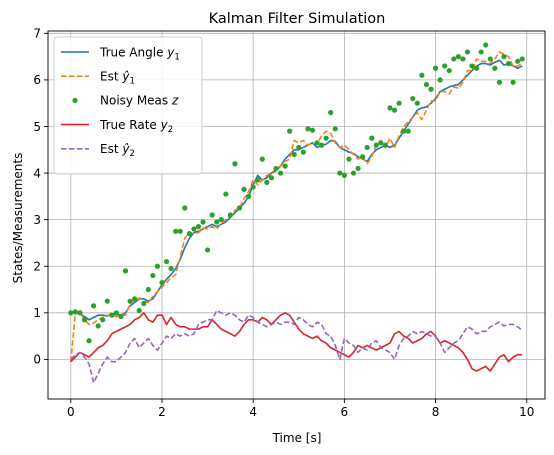 The image size is (554, 455). I want to click on x-tick-label-3: 6, so click(345, 412).